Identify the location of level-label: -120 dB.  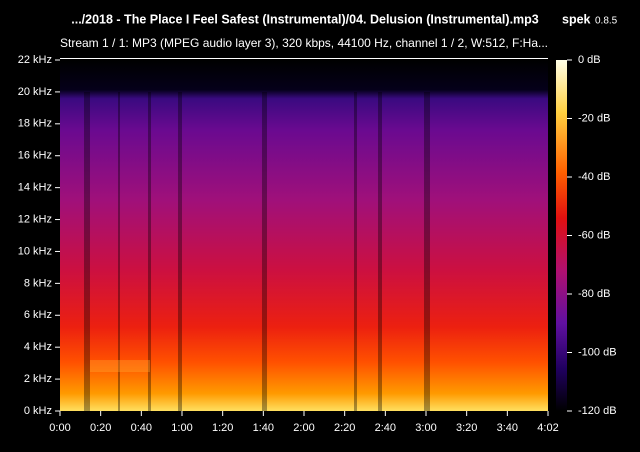
(597, 411).